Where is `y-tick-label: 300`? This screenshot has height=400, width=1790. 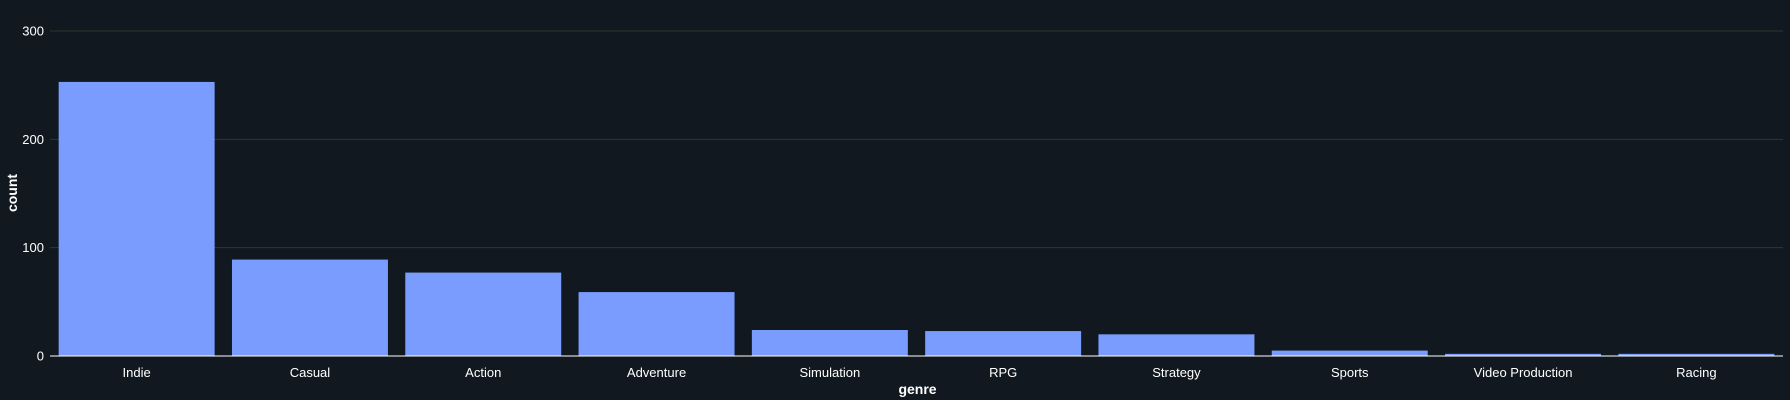
y-tick-label: 300 is located at coordinates (33, 31).